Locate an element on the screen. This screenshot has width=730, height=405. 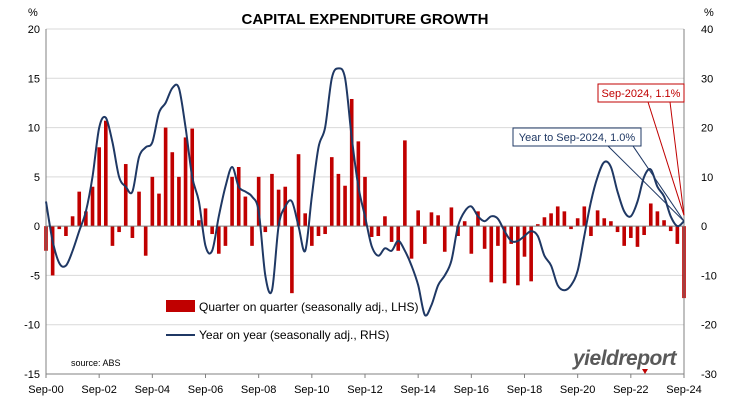
x-tick-label: Sep-18 is located at coordinates (524, 390).